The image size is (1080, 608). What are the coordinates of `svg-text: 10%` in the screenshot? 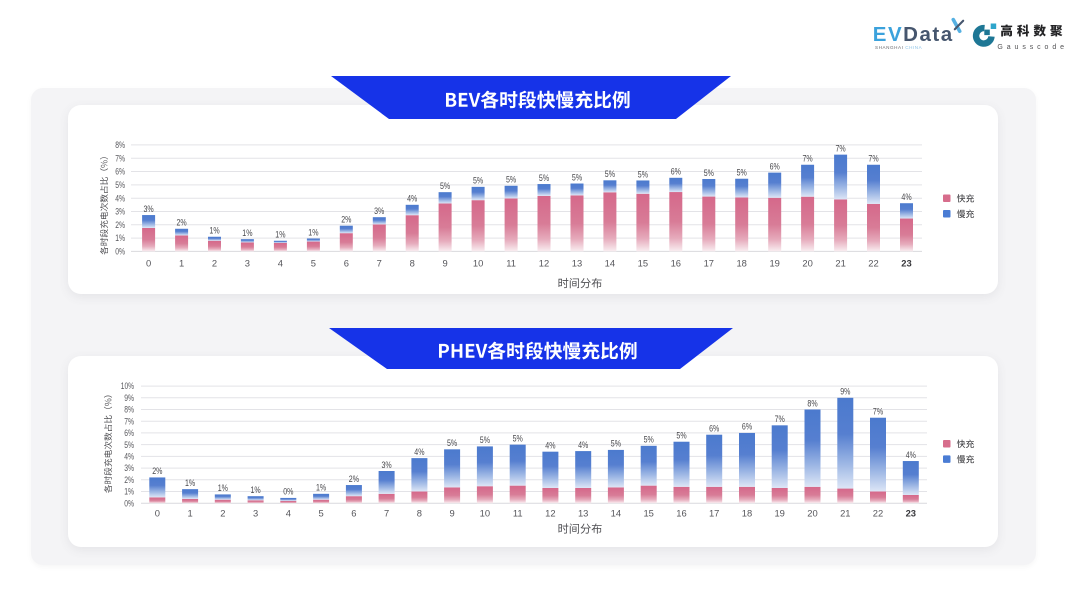 It's located at (127, 386).